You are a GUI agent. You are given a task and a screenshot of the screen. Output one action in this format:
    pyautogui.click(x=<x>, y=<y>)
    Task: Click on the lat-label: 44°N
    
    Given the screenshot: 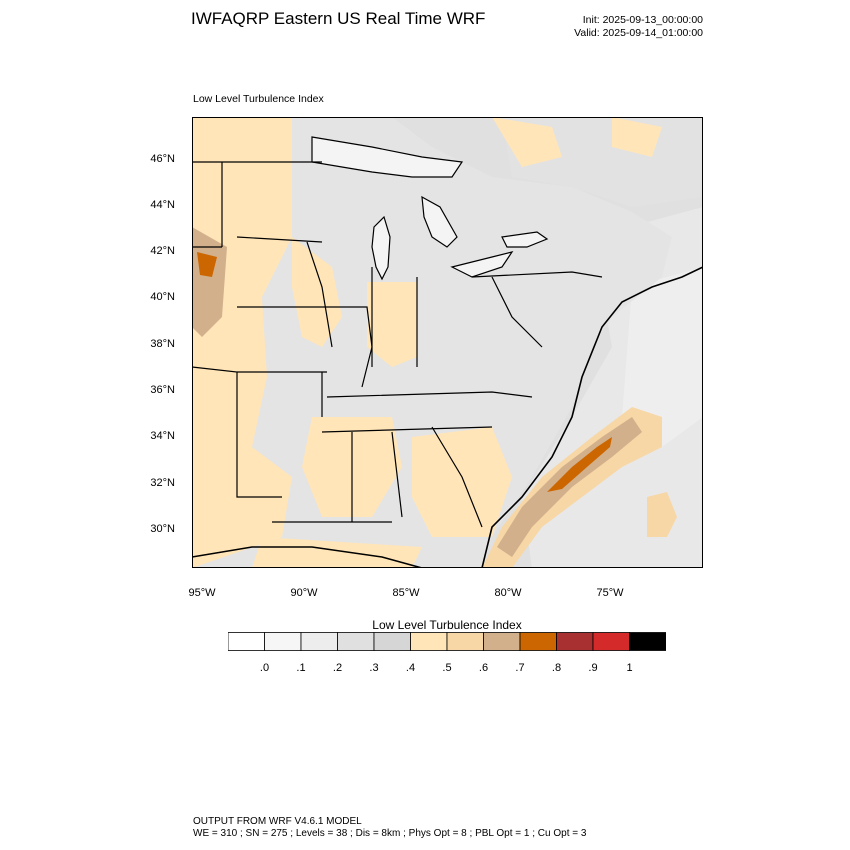 What is the action you would take?
    pyautogui.click(x=162, y=205)
    